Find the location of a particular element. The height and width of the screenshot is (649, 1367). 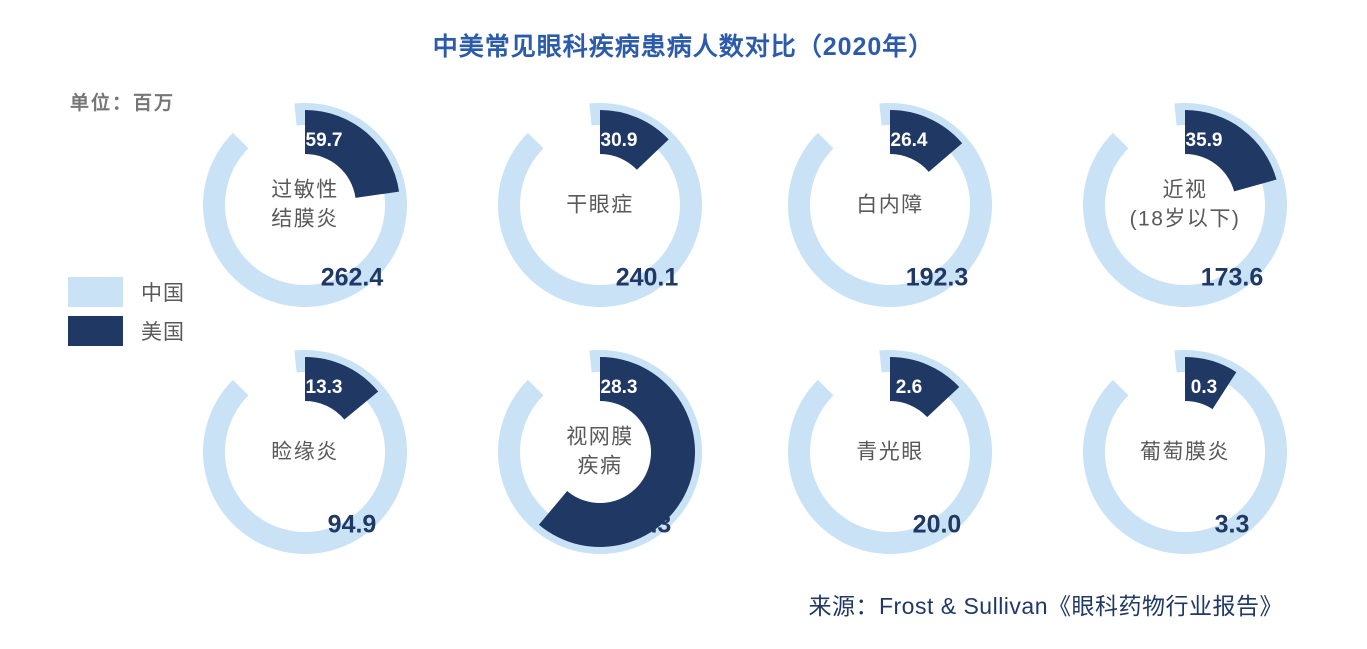

donut-7: 2.6 青光眼 20.0 is located at coordinates (890, 452).